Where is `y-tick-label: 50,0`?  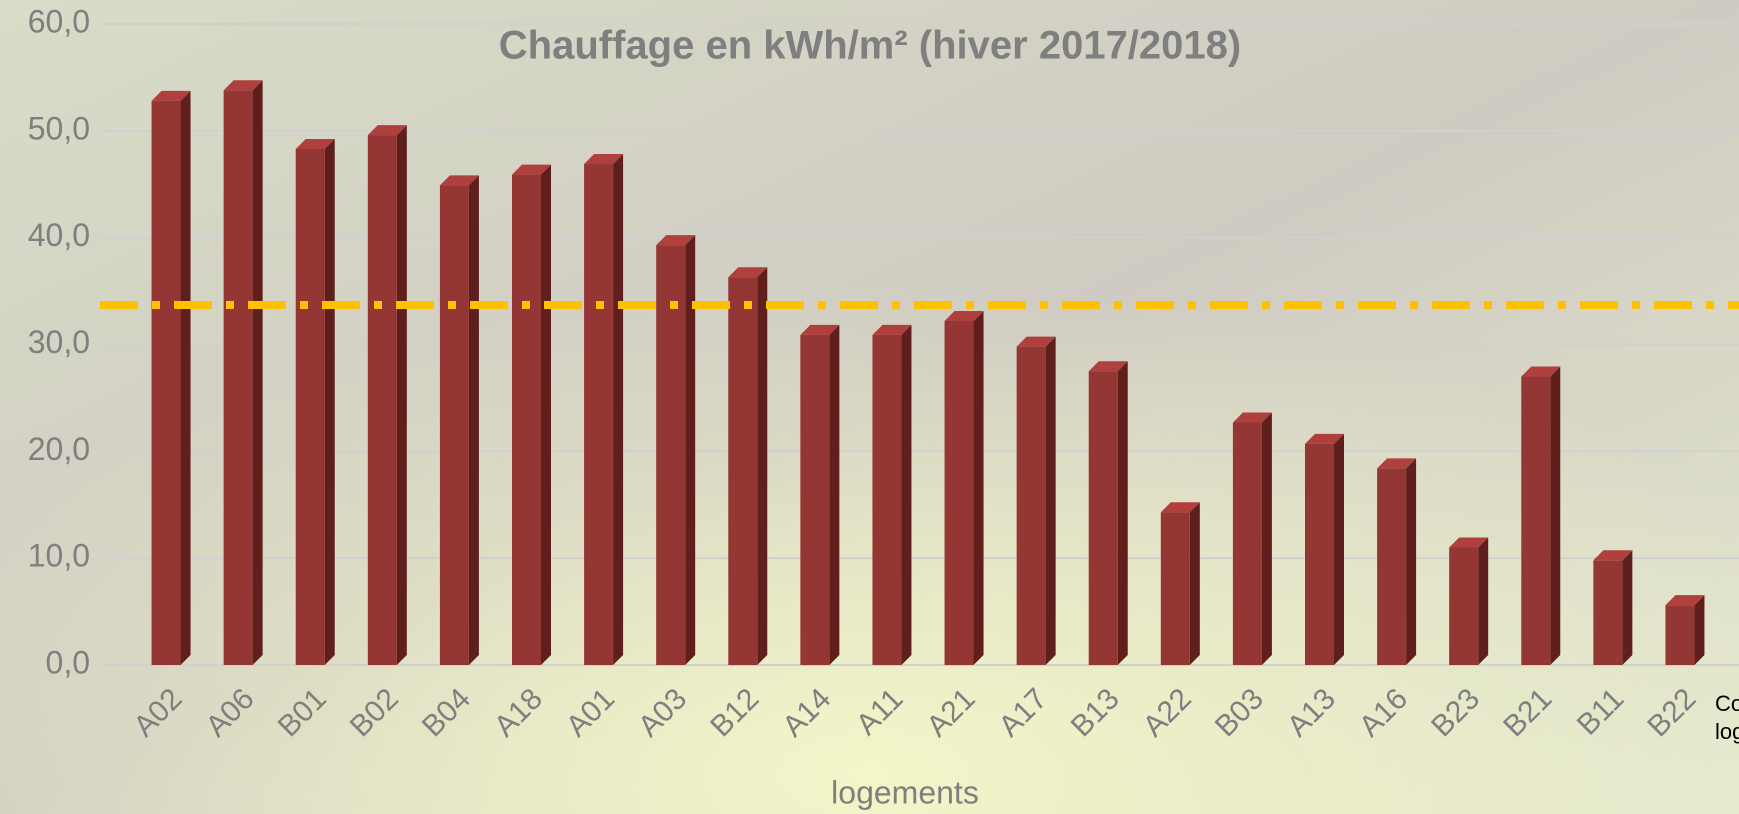
y-tick-label: 50,0 is located at coordinates (59, 128).